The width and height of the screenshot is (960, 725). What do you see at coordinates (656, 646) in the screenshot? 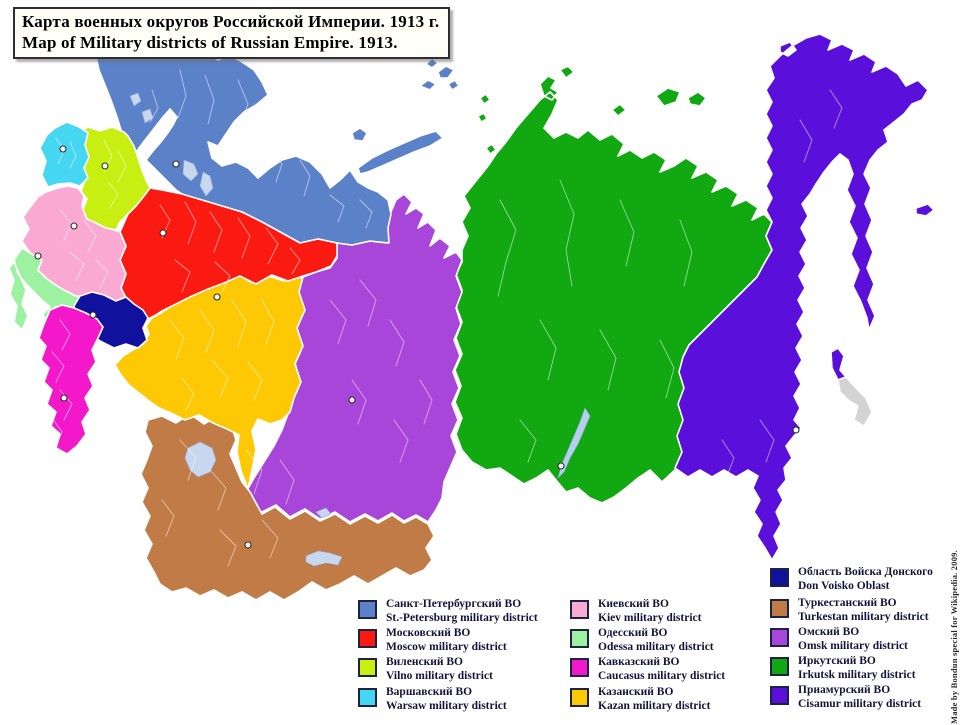
I see `legend-label-en: Odessa military district` at bounding box center [656, 646].